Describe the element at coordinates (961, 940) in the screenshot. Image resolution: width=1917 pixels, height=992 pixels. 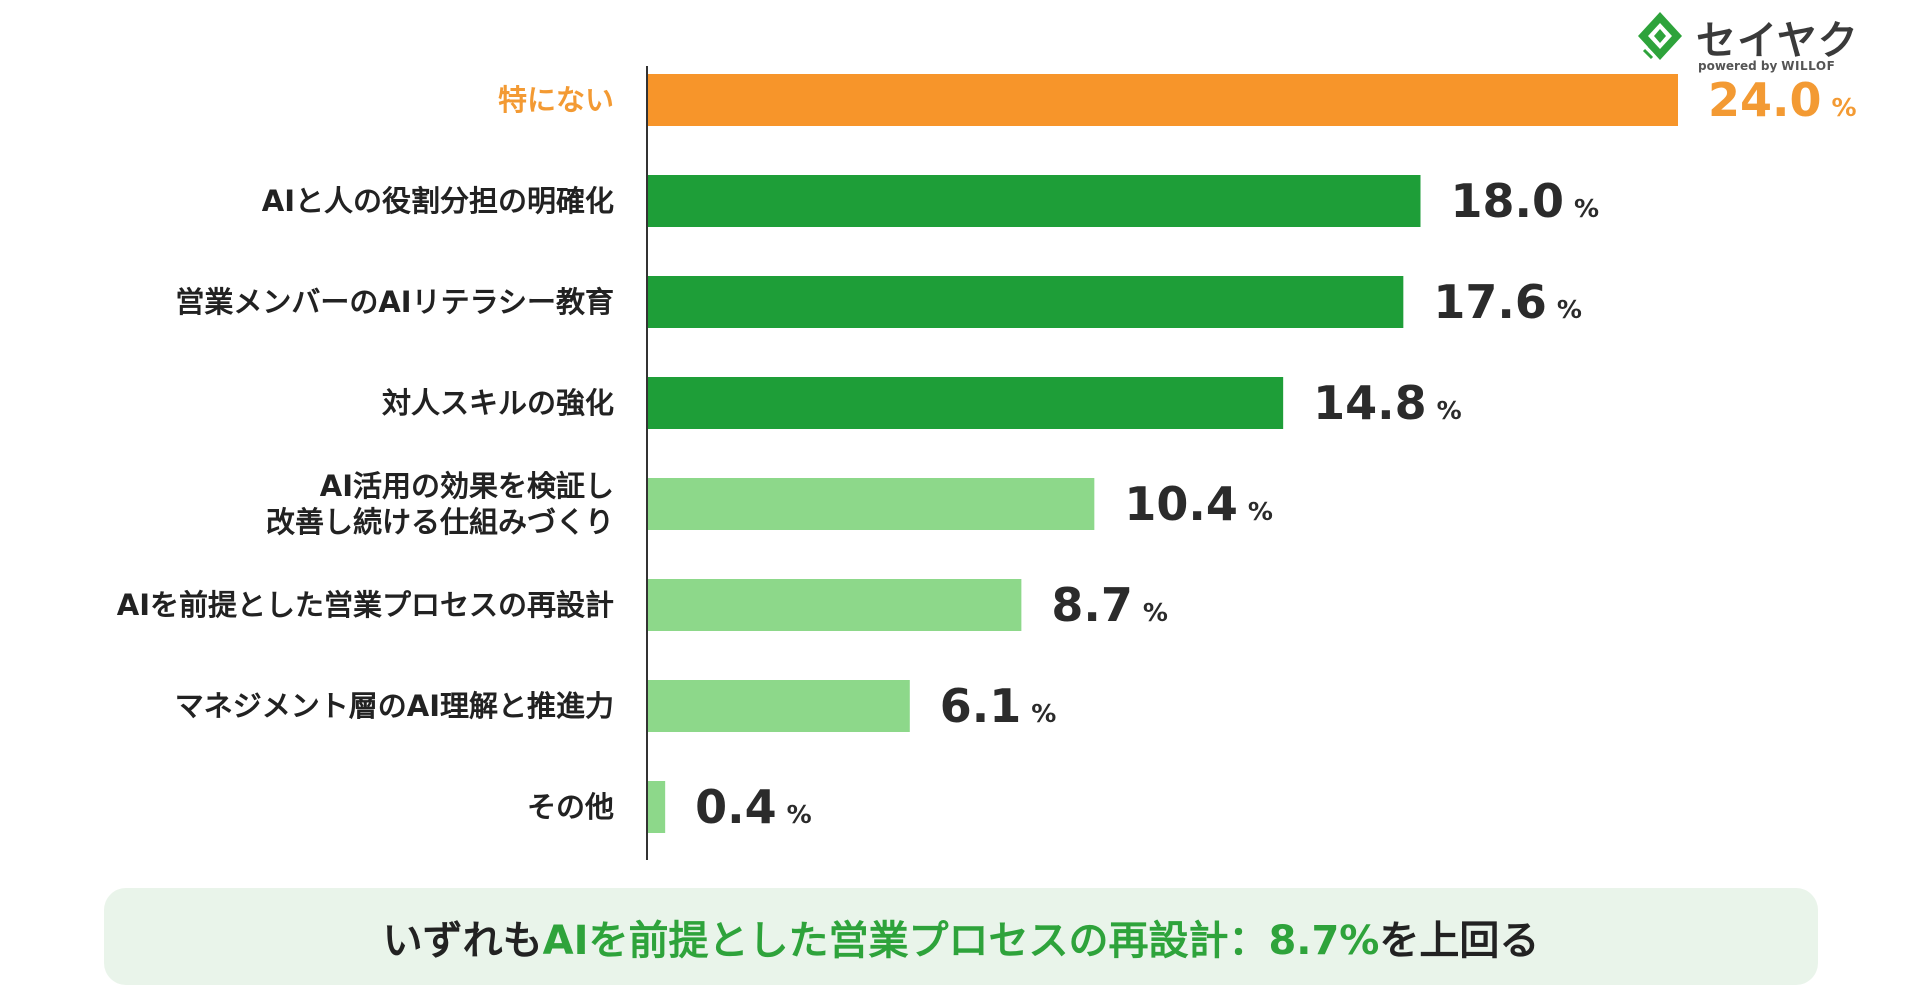
I see `summary-highlight: AIを前提とした営業プロセスの再設計：8.7%` at that location.